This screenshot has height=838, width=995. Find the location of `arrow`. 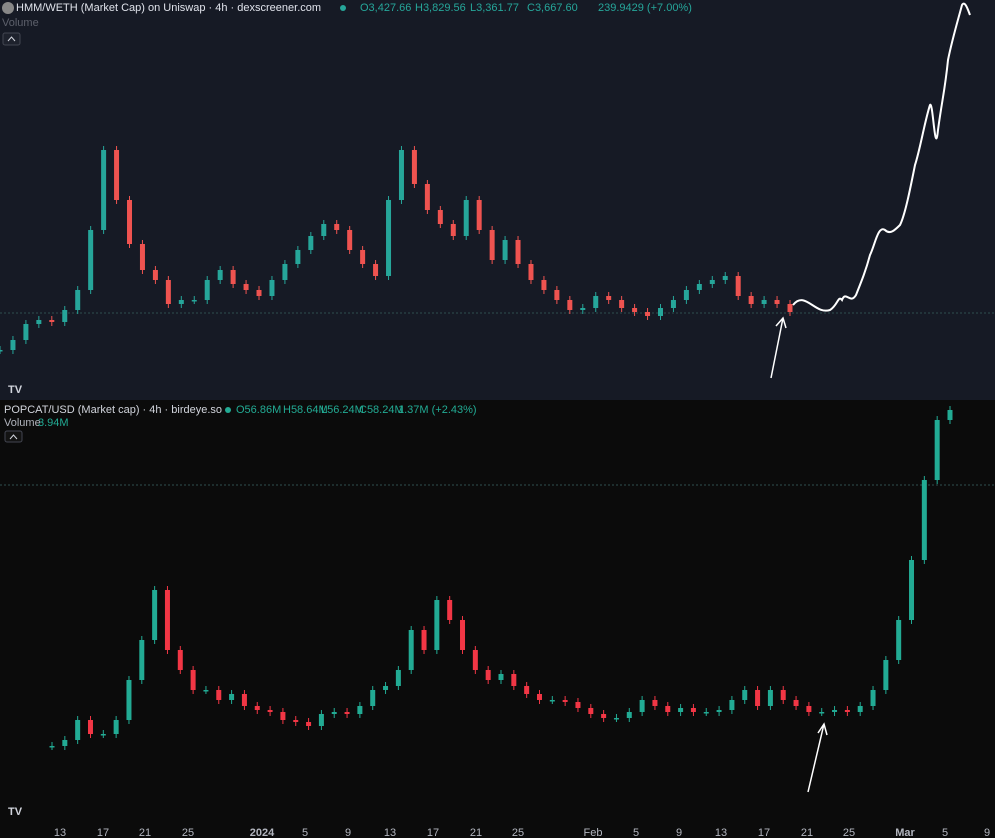

arrow is located at coordinates (778, 347).